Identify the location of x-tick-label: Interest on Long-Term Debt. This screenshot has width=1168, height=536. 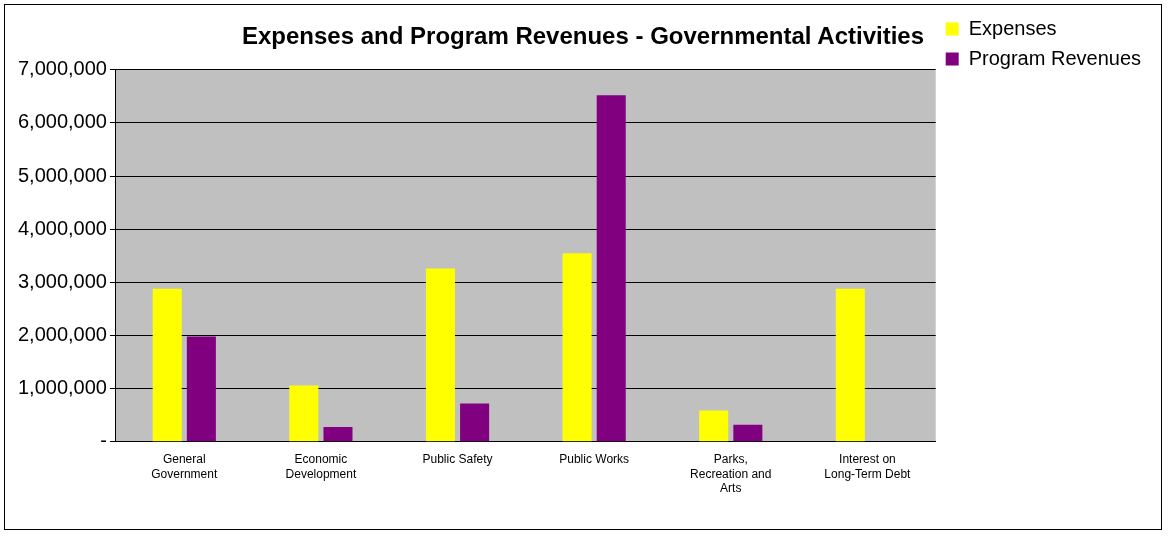
(868, 466).